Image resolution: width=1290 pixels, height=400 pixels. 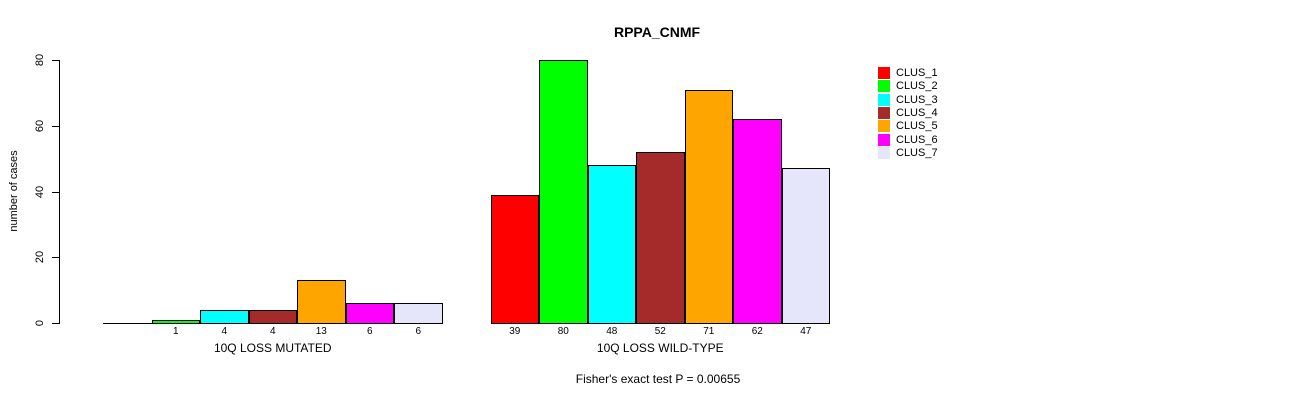 I want to click on bar-clus_3-group2, so click(x=611, y=244).